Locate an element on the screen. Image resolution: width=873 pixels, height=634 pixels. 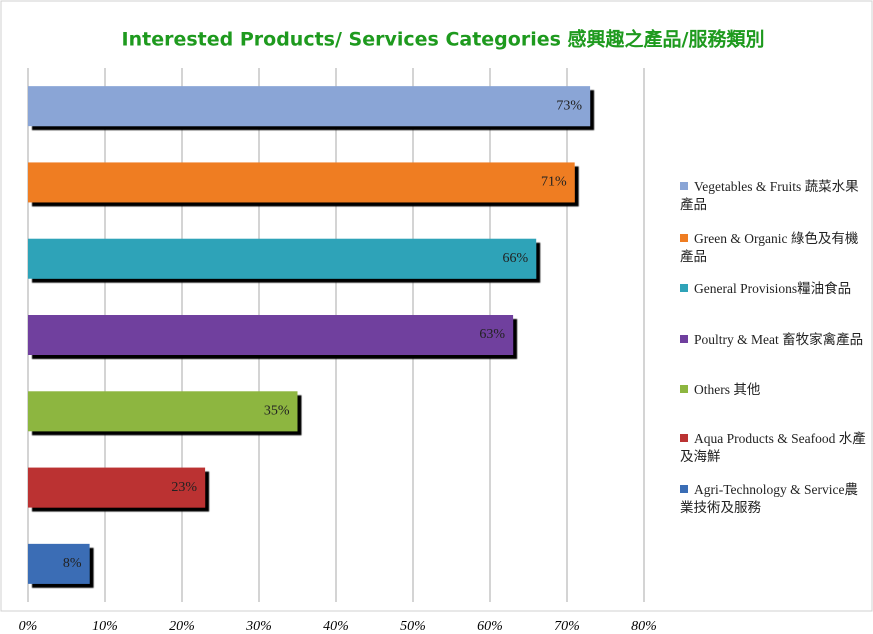
legend-item: Agri-Technology & Service農業技術及服務 is located at coordinates (775, 499).